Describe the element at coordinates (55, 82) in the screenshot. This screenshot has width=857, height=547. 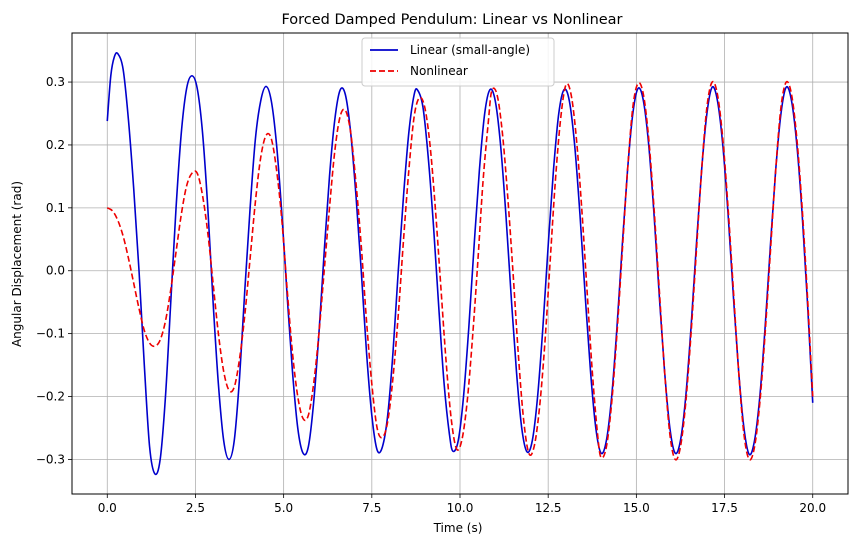
I see `y-tick-label: 0.3` at that location.